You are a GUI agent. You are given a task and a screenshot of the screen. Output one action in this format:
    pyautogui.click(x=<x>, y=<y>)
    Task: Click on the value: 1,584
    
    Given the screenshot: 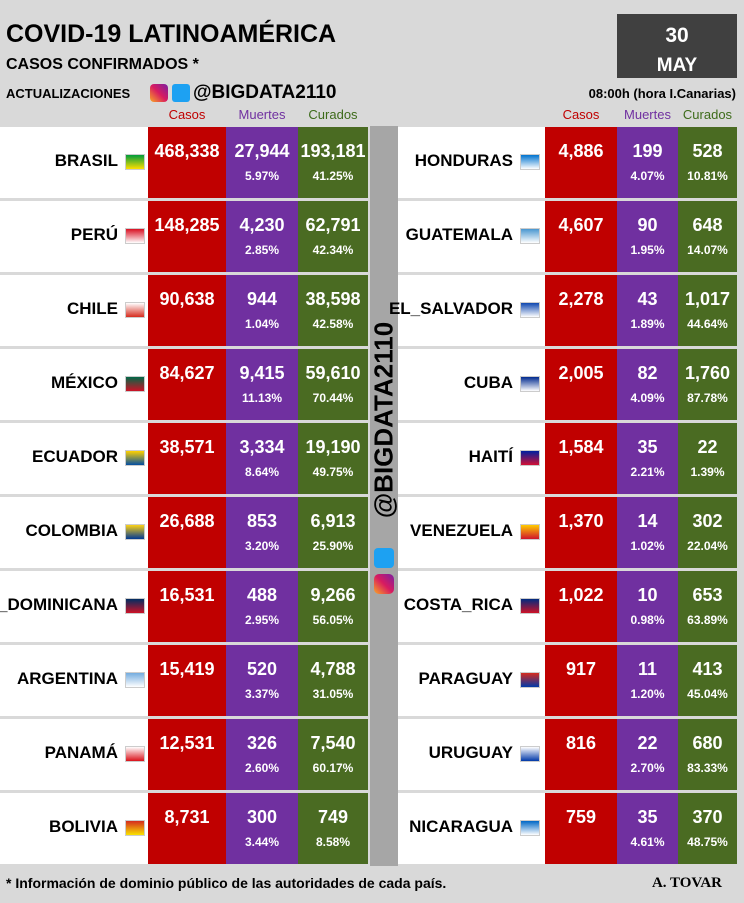 What is the action you would take?
    pyautogui.click(x=581, y=447)
    